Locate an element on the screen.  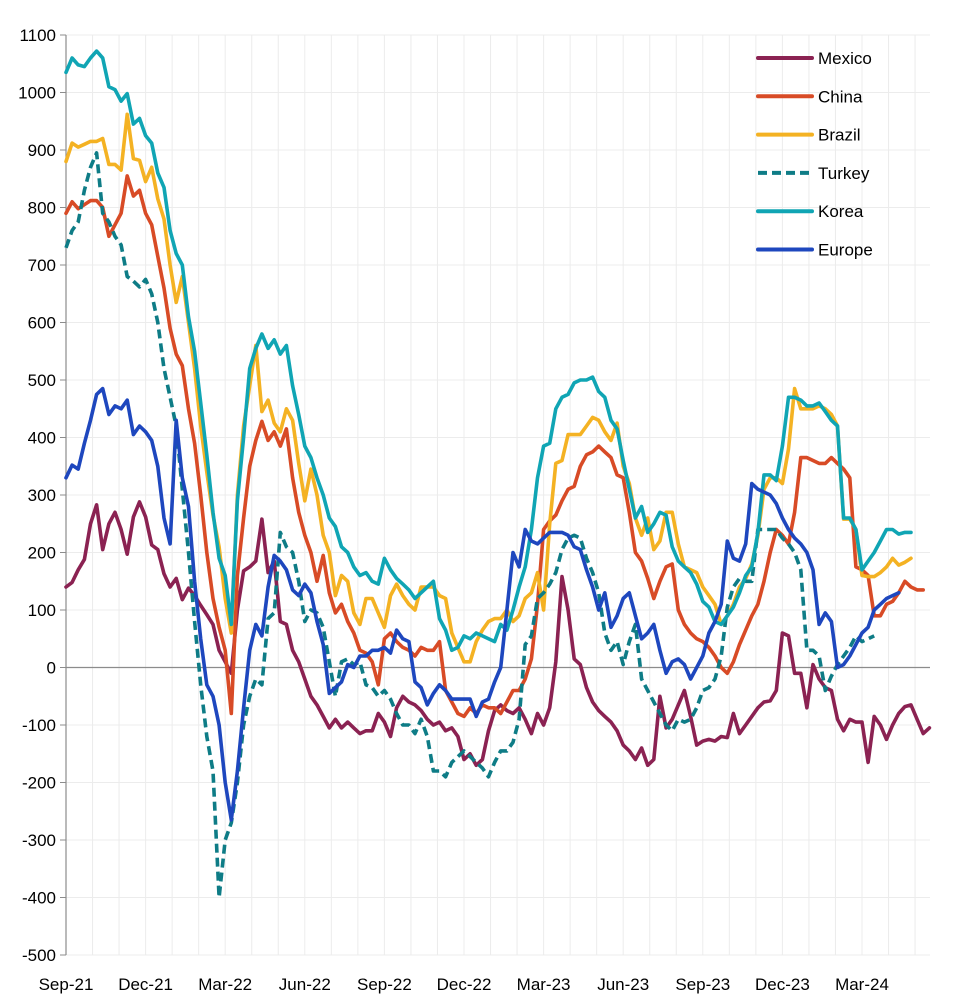
y-tick-label: 1000 is located at coordinates (37, 93).